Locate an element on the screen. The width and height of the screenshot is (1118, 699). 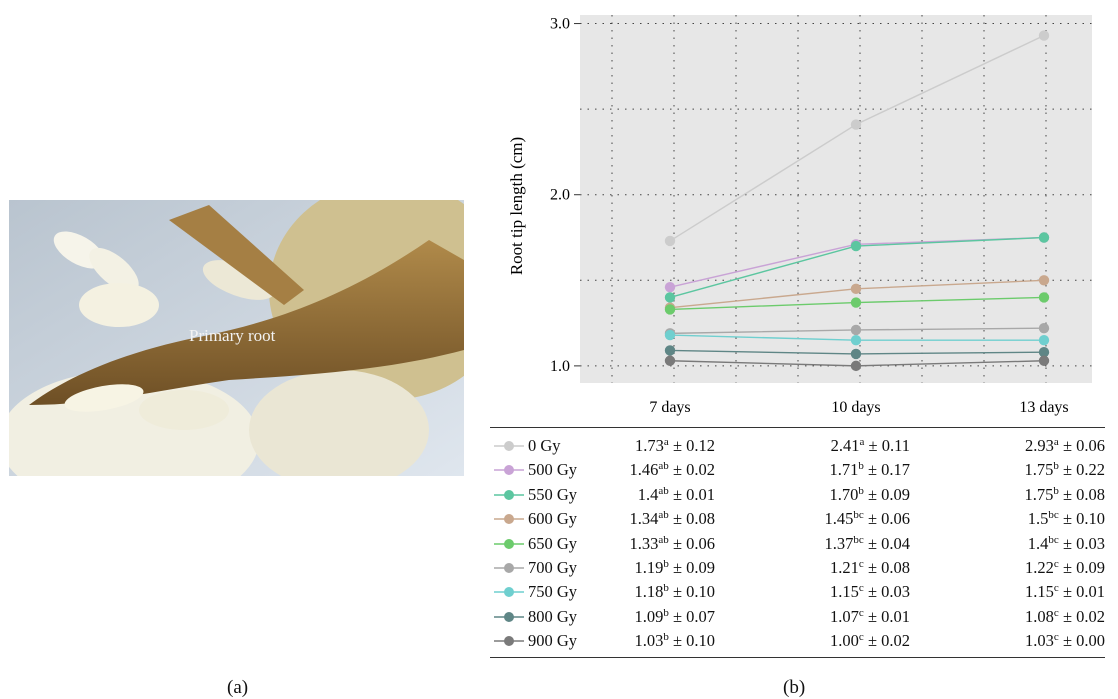
dose-label: 750 Gy is located at coordinates (553, 592).